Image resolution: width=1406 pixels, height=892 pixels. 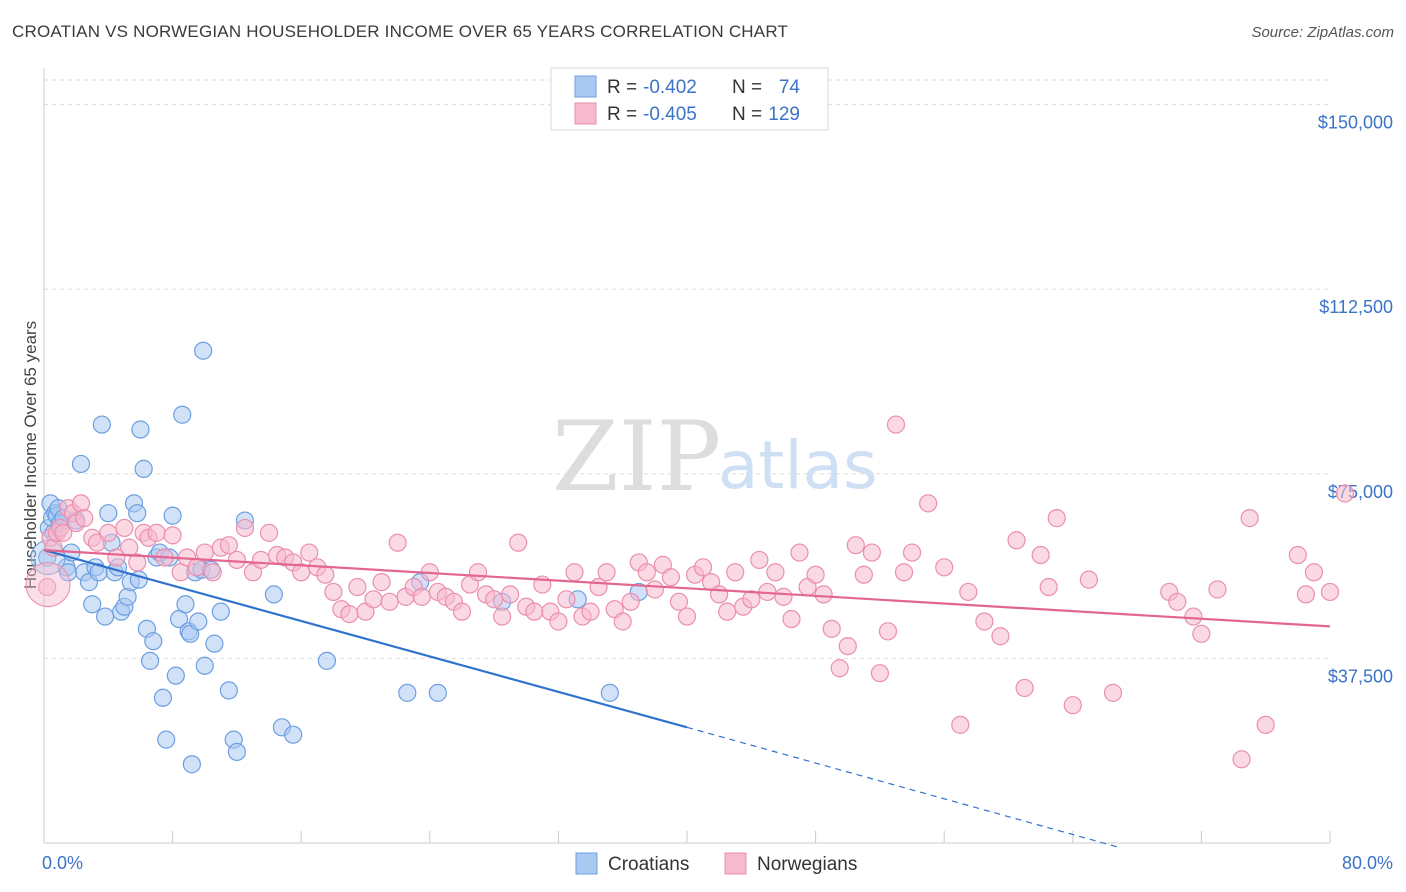 I want to click on legend-swatch-norwegians, so click(x=585, y=113).